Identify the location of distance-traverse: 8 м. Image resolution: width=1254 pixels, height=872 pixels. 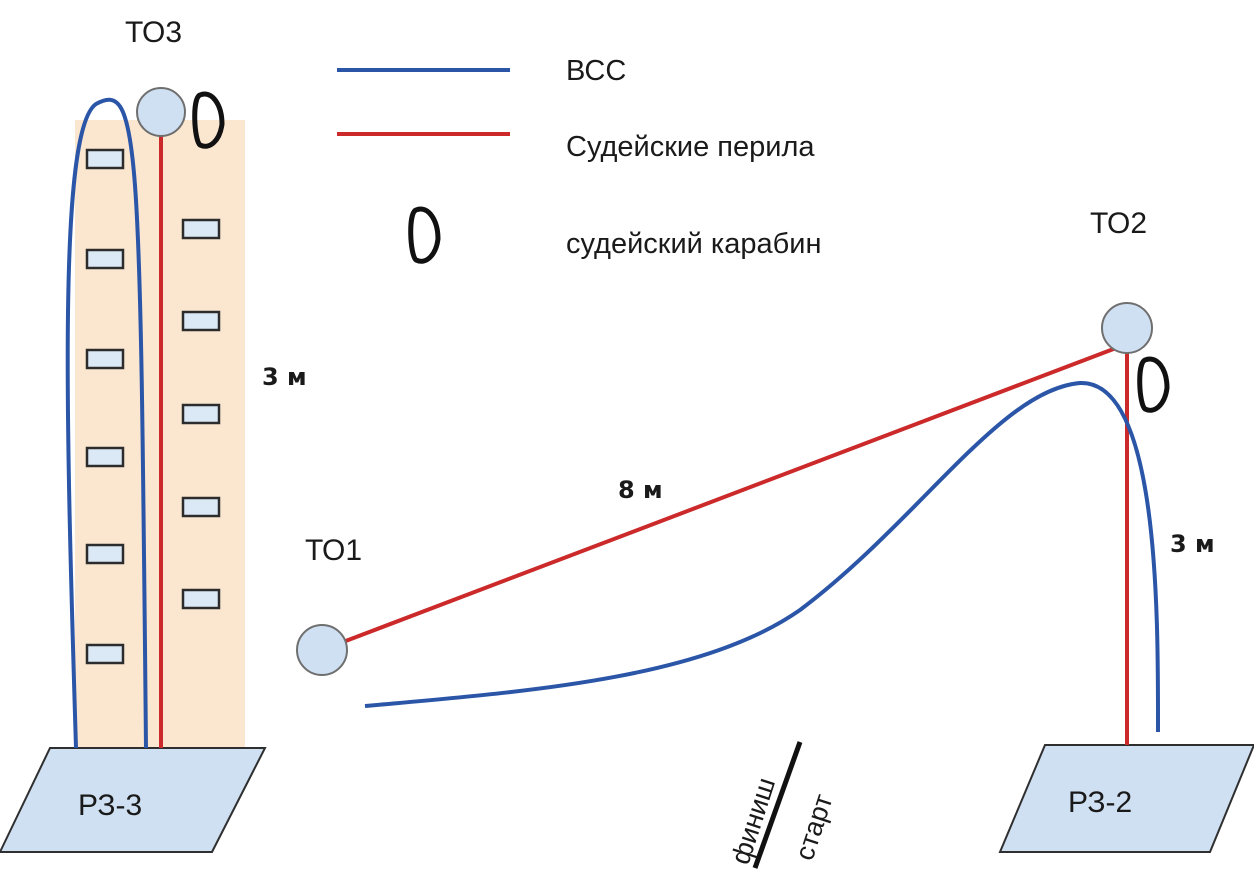
(640, 490).